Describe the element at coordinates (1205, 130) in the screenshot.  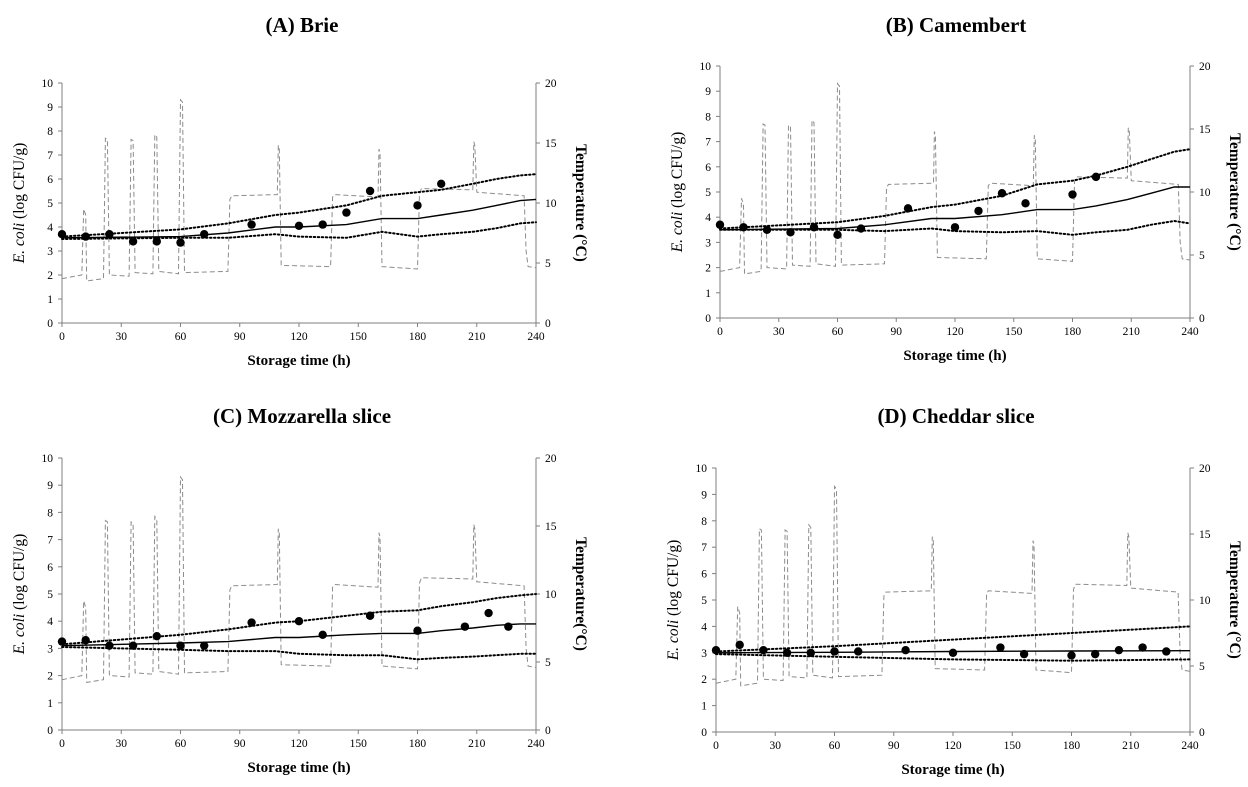
I see `y2-tick-label: 15` at that location.